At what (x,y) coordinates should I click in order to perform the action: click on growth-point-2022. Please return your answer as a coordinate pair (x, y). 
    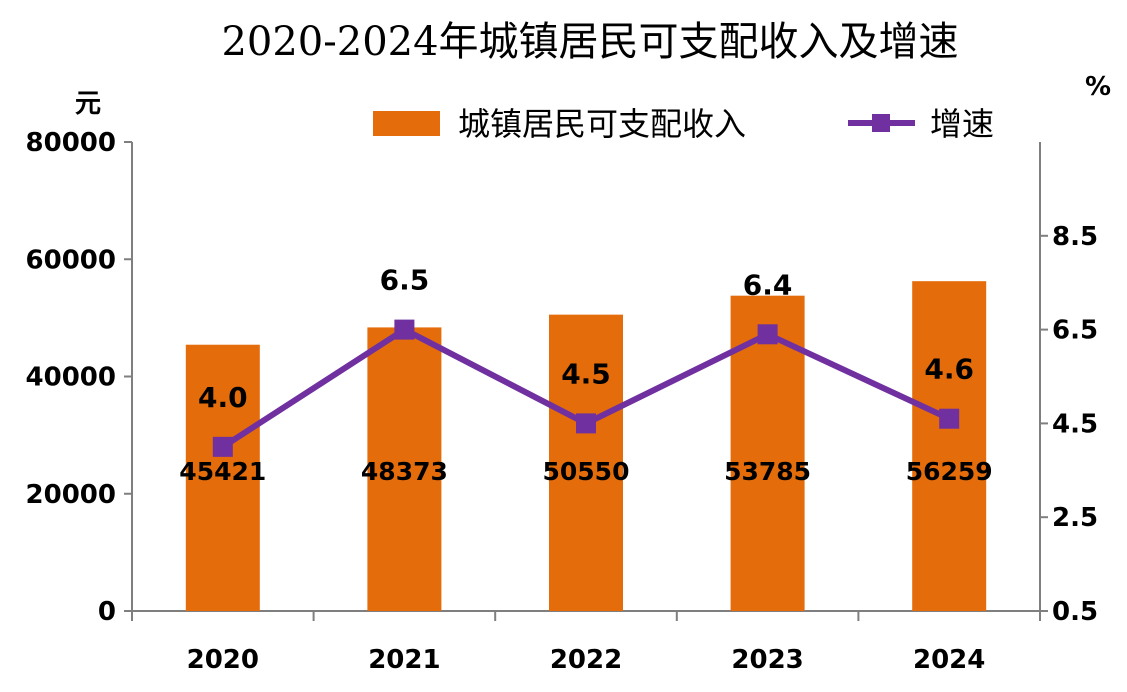
    Looking at the image, I should click on (586, 423).